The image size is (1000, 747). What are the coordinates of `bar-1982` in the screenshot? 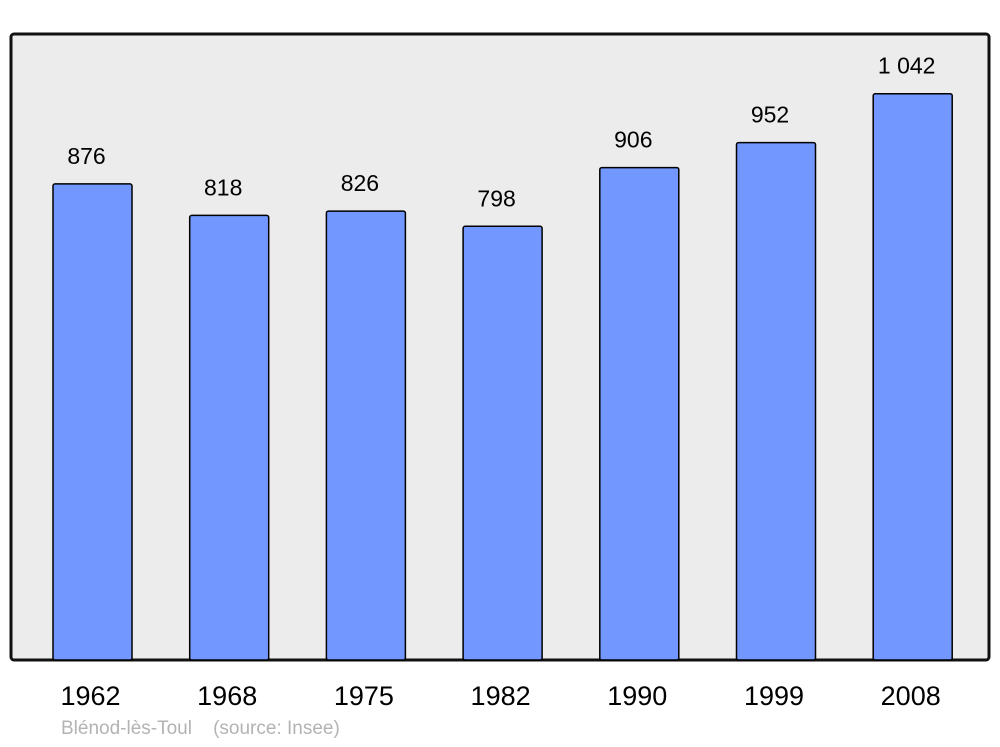 It's located at (502, 443).